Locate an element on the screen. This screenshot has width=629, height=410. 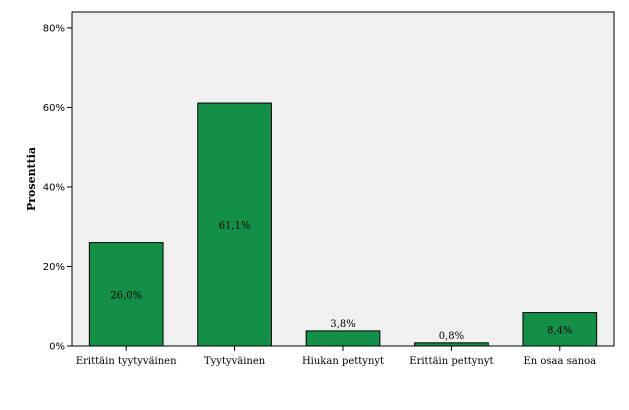
data-label: 8,4% is located at coordinates (559, 330).